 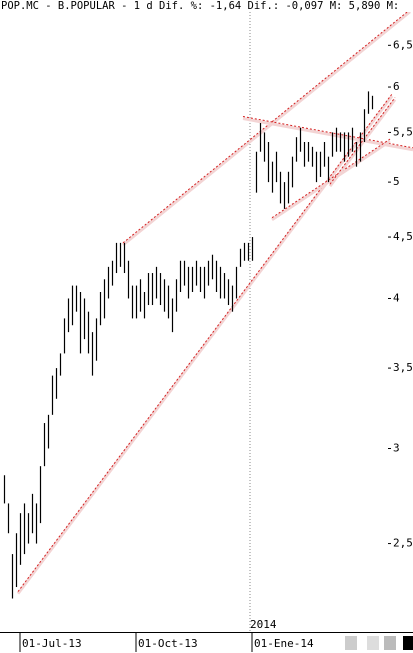 What do you see at coordinates (396, 297) in the screenshot?
I see `y-tick-label: 4` at bounding box center [396, 297].